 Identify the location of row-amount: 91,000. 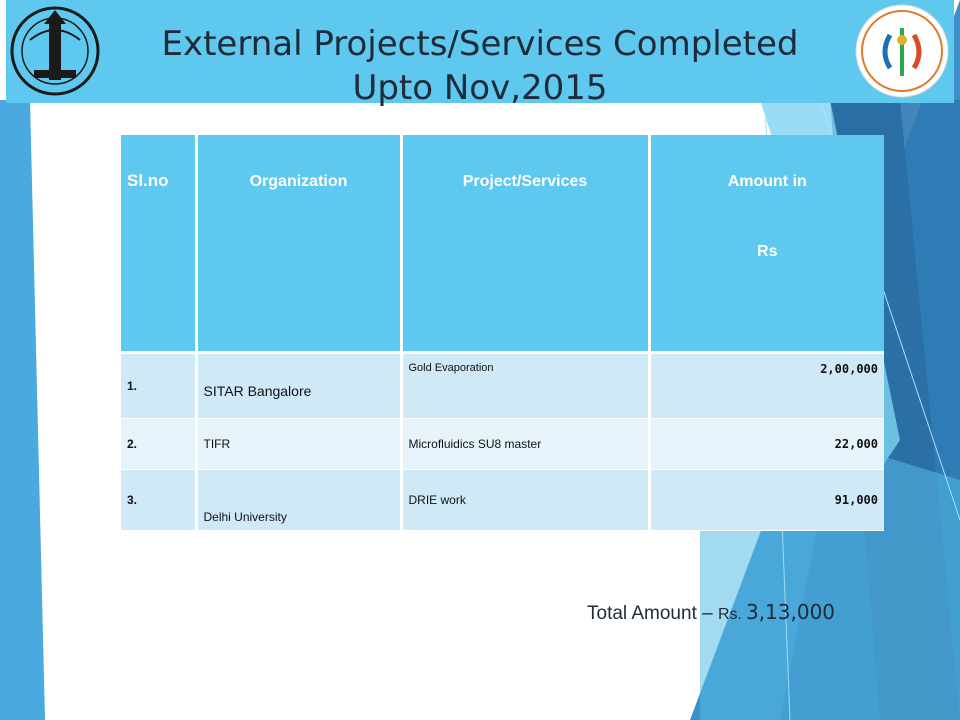
(766, 500).